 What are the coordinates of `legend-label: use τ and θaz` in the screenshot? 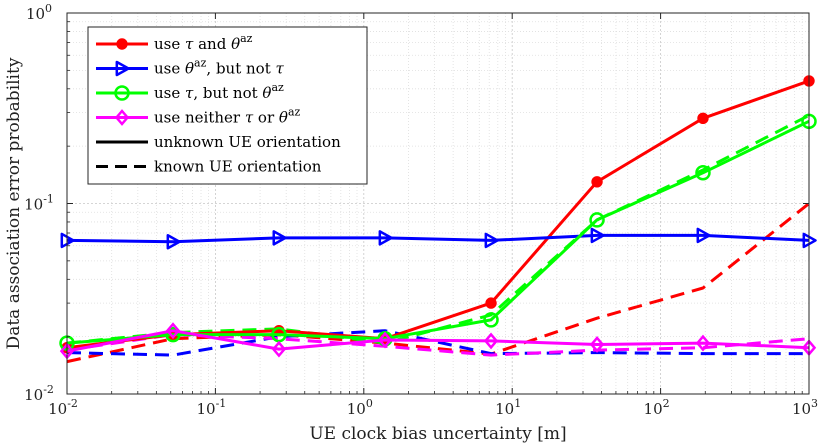 It's located at (203, 42).